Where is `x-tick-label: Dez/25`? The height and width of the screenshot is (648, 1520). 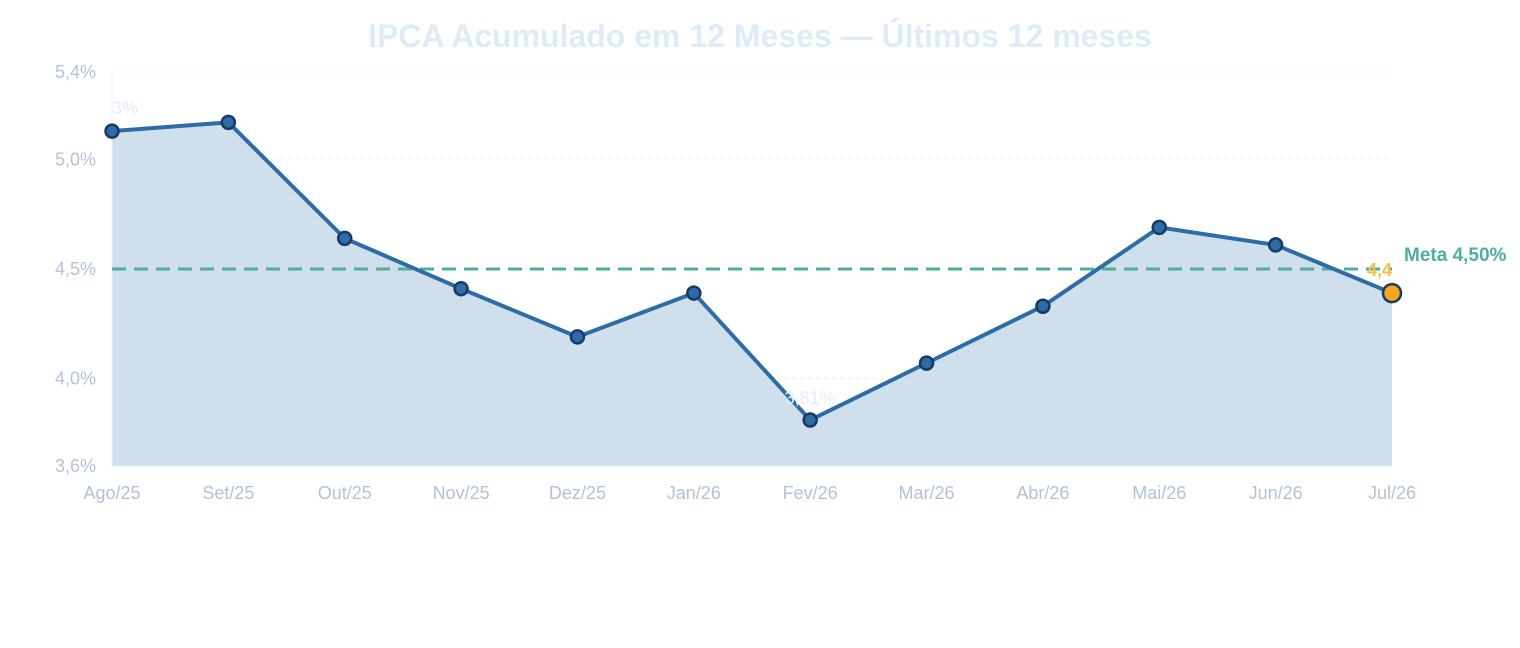
x-tick-label: Dez/25 is located at coordinates (577, 493).